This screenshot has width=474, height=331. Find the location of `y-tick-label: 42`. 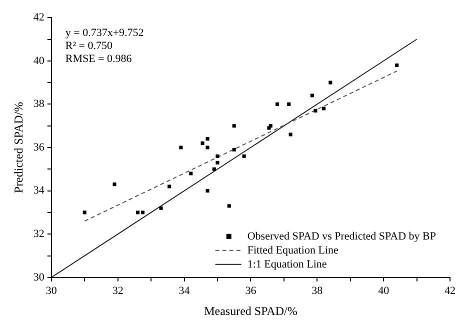

y-tick-label: 42 is located at coordinates (38, 17).